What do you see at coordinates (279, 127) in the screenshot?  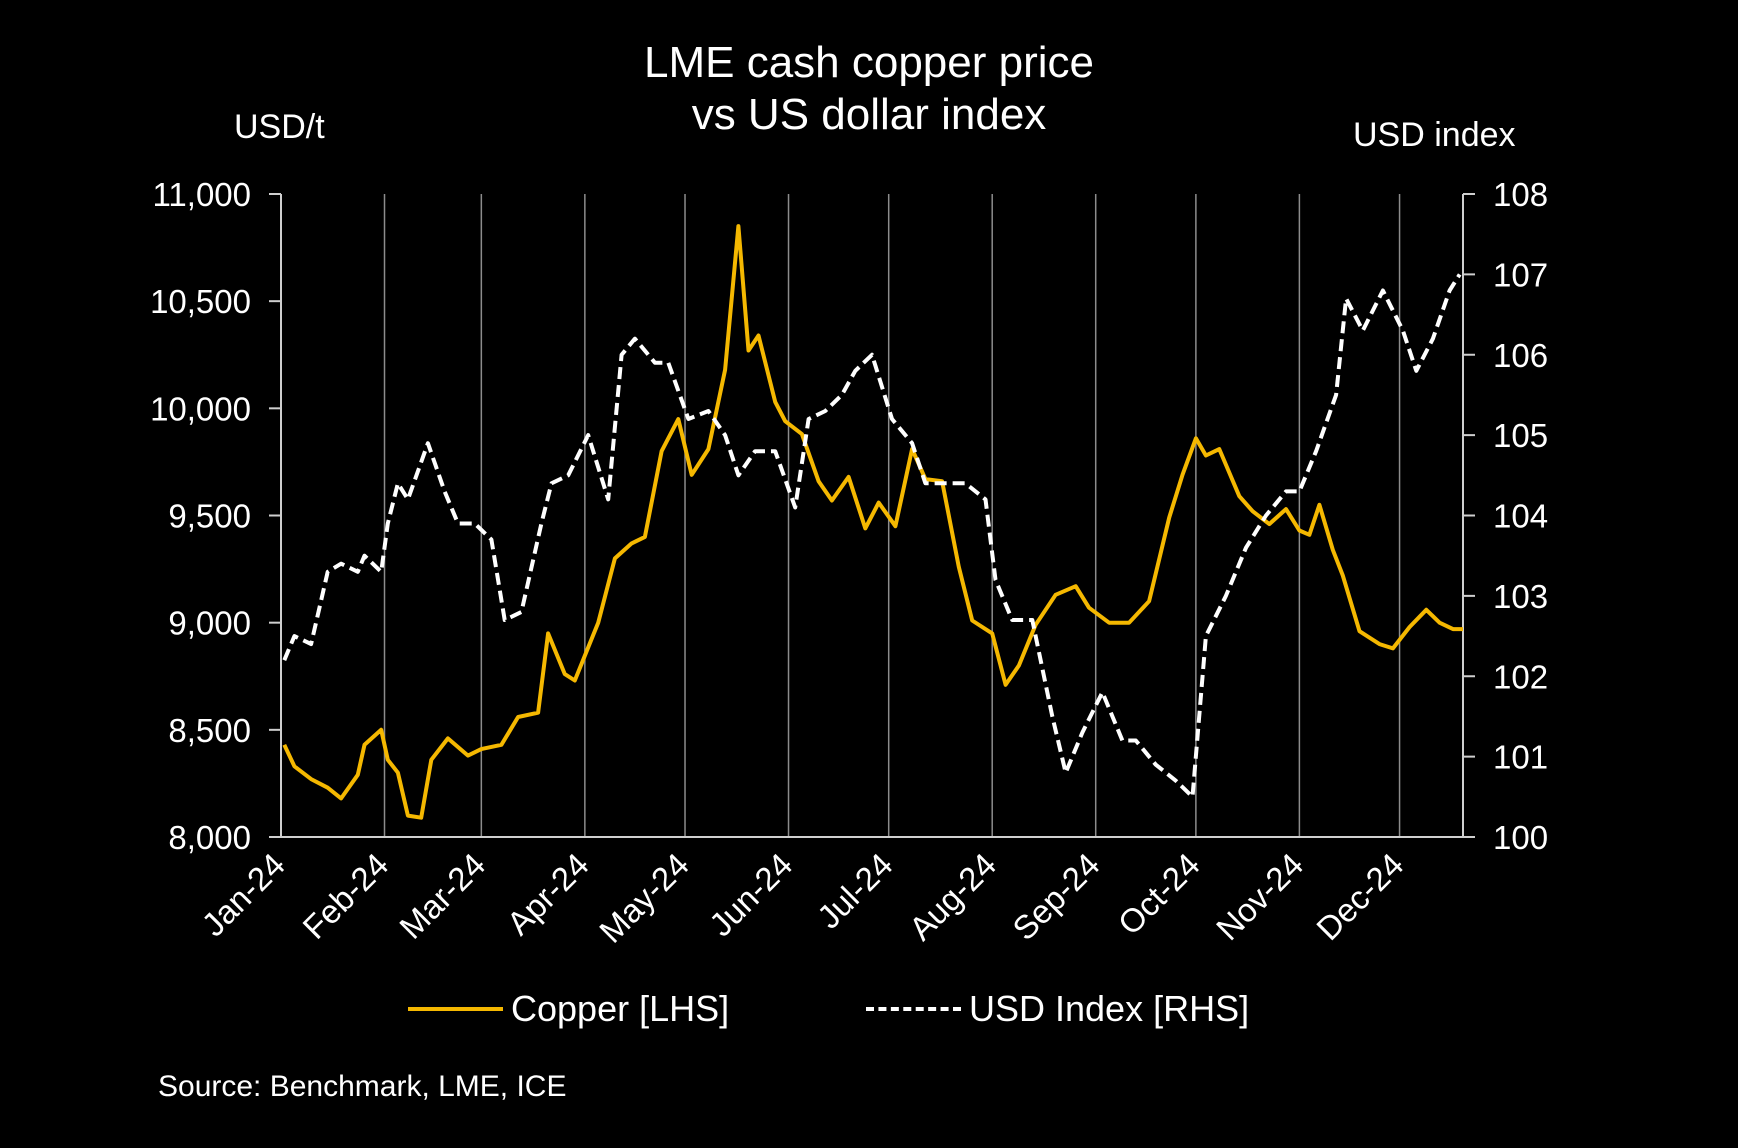 I see `left-axis-unit: USD/t` at bounding box center [279, 127].